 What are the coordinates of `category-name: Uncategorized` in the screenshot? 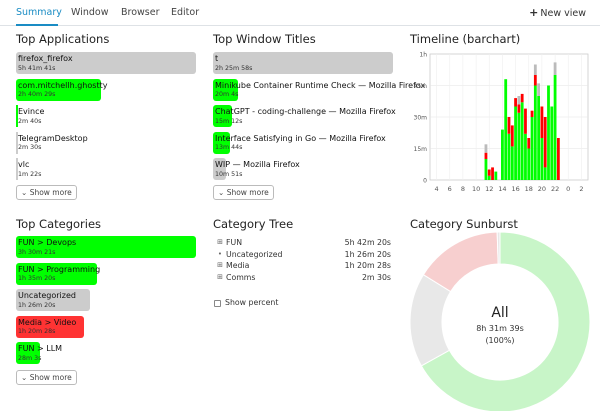 It's located at (47, 295).